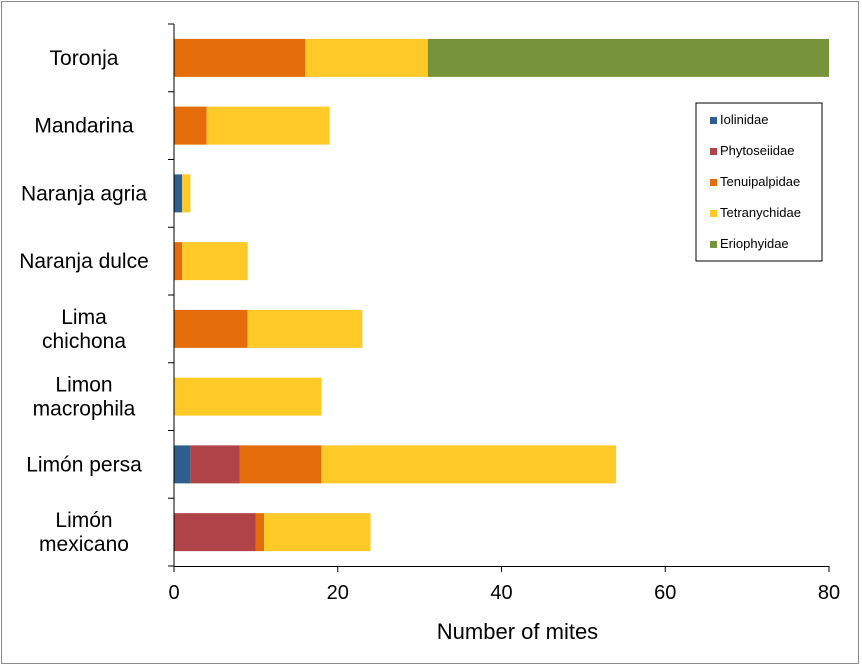 The image size is (862, 667). Describe the element at coordinates (84, 261) in the screenshot. I see `category-label-3: Naranja dulce` at that location.